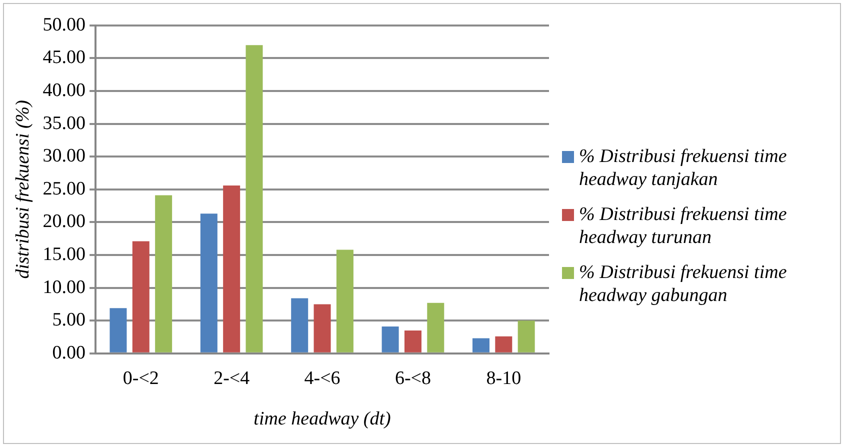 Image resolution: width=844 pixels, height=447 pixels. Describe the element at coordinates (64, 189) in the screenshot. I see `y-tick-label: 25.00` at that location.